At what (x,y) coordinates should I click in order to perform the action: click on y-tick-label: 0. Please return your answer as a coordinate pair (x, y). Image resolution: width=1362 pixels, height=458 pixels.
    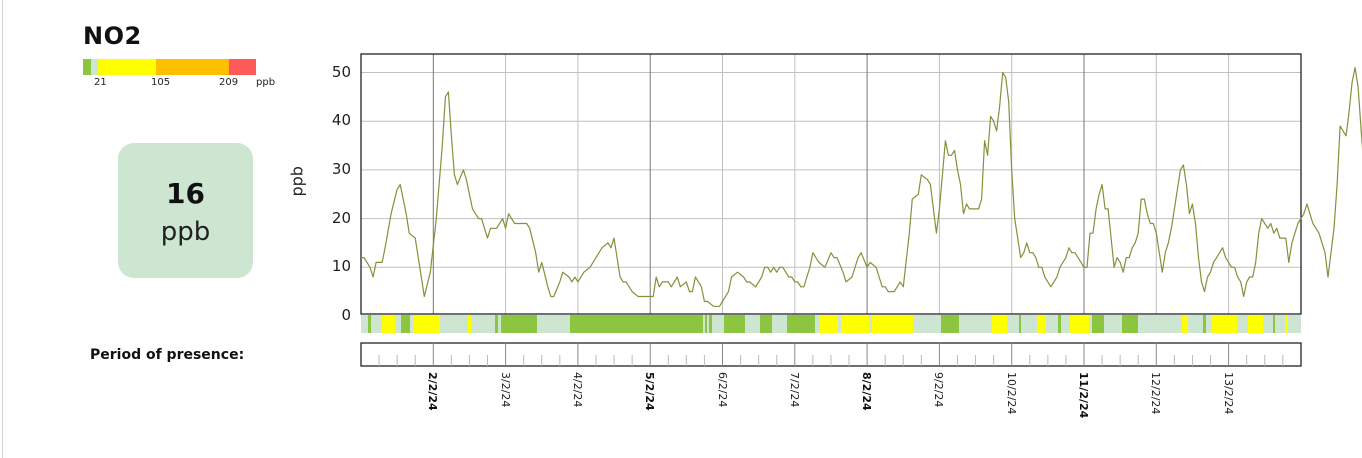
    Looking at the image, I should click on (346, 315).